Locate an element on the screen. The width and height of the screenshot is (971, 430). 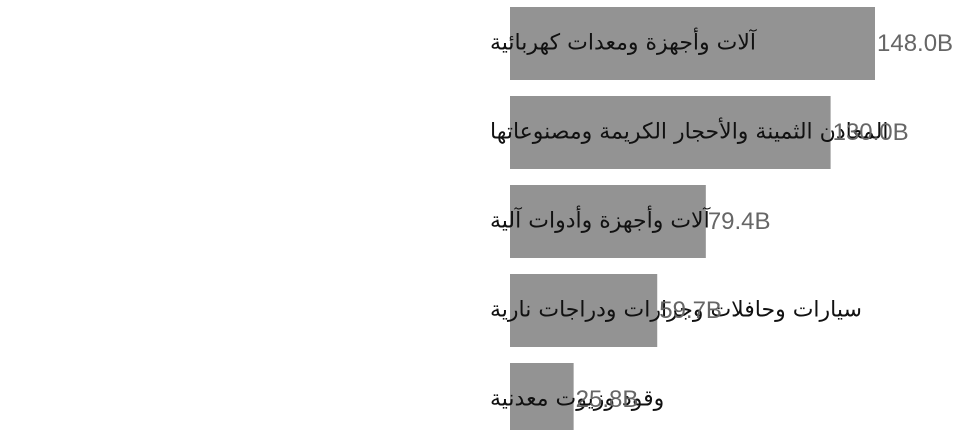
value-label: 25.8B is located at coordinates (607, 399).